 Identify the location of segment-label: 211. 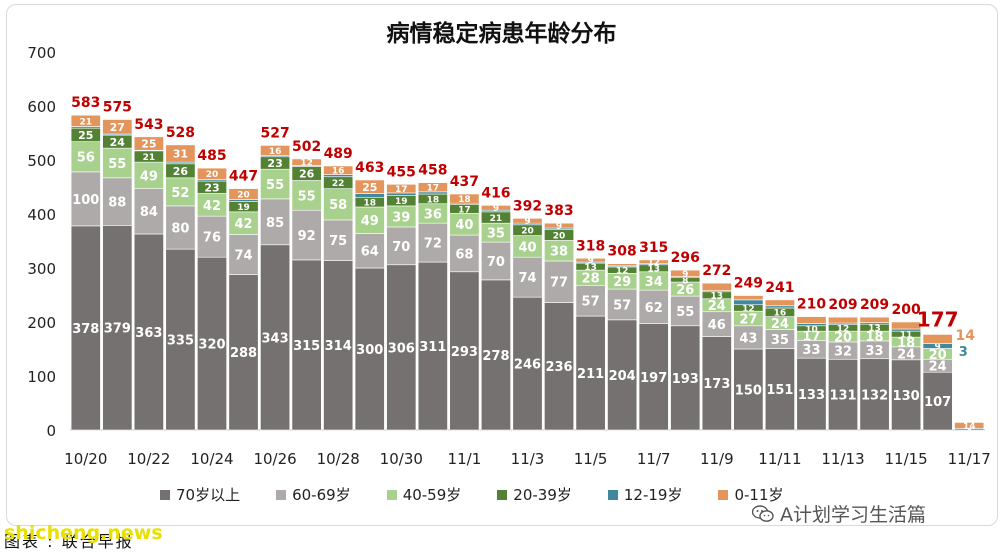
(590, 374).